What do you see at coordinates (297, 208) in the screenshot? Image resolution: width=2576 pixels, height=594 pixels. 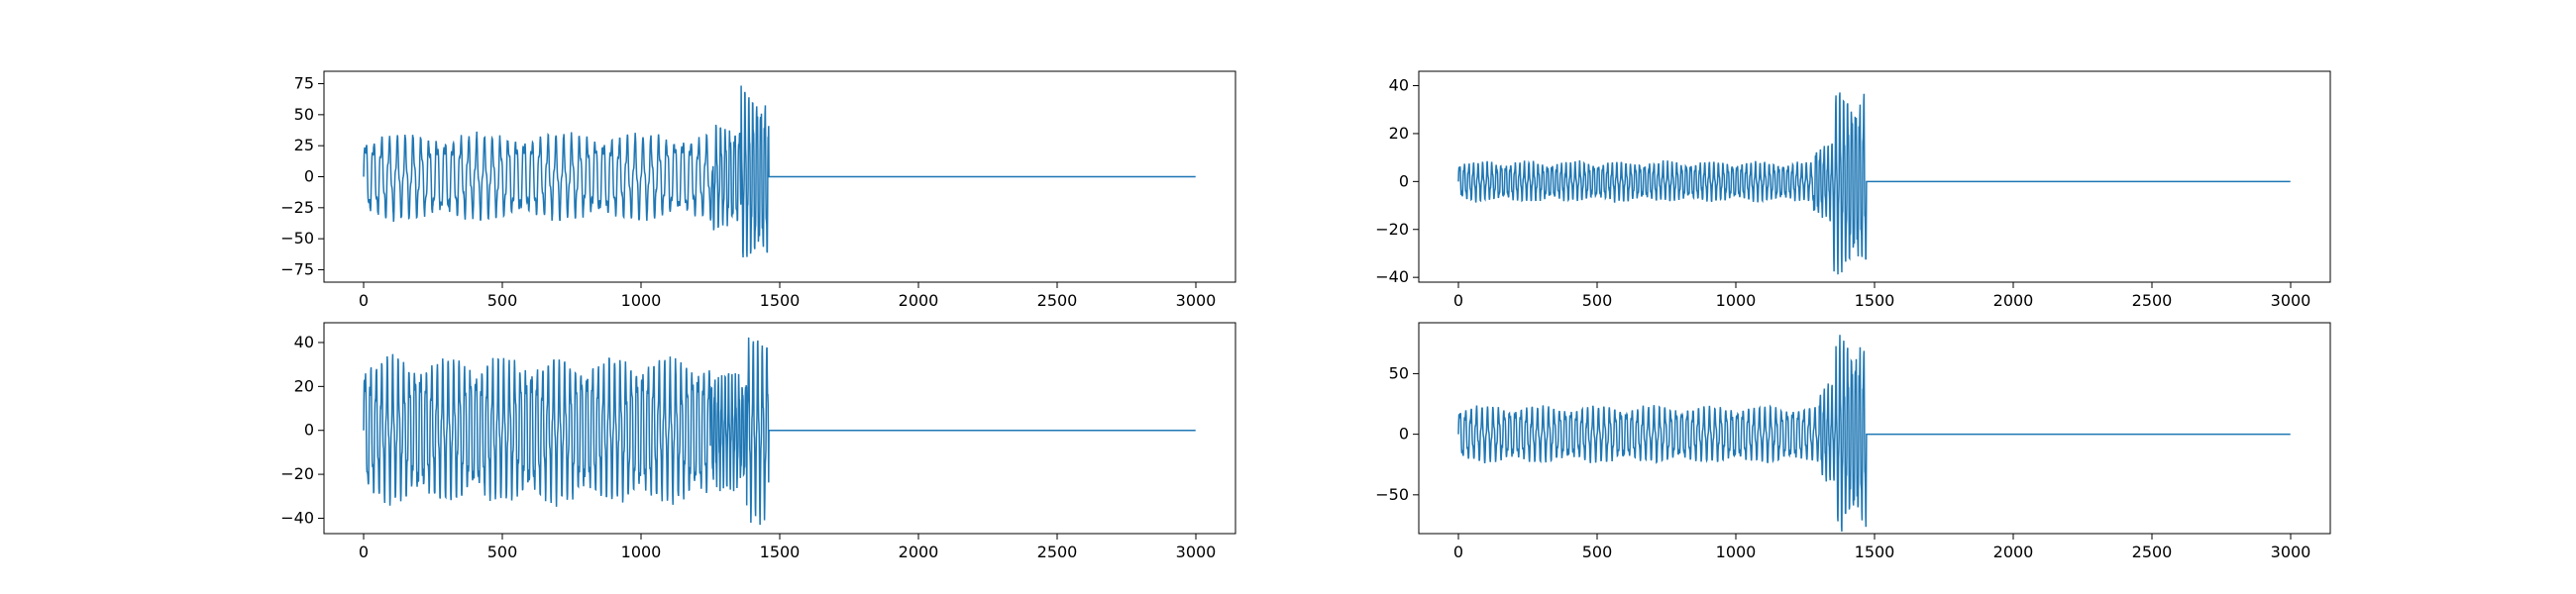 I see `y-tick-label: −25` at bounding box center [297, 208].